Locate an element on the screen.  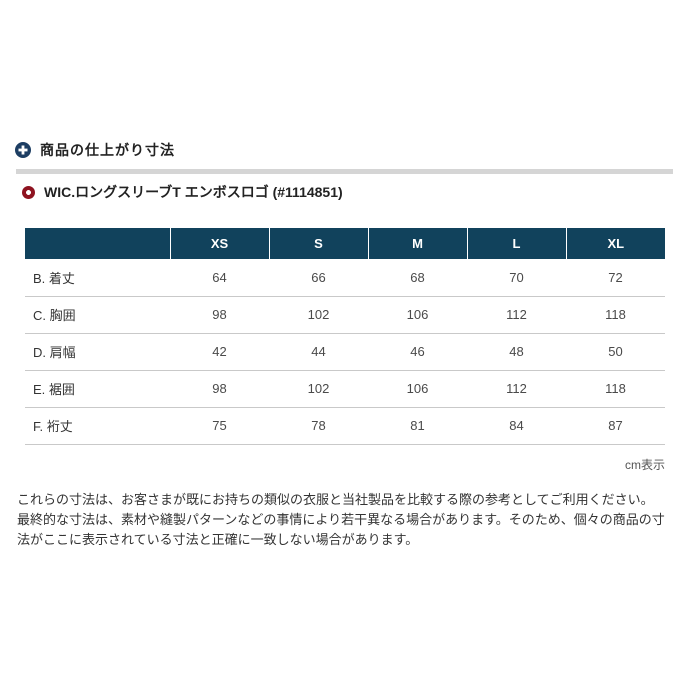
measurement-value: 84 is located at coordinates (516, 426).